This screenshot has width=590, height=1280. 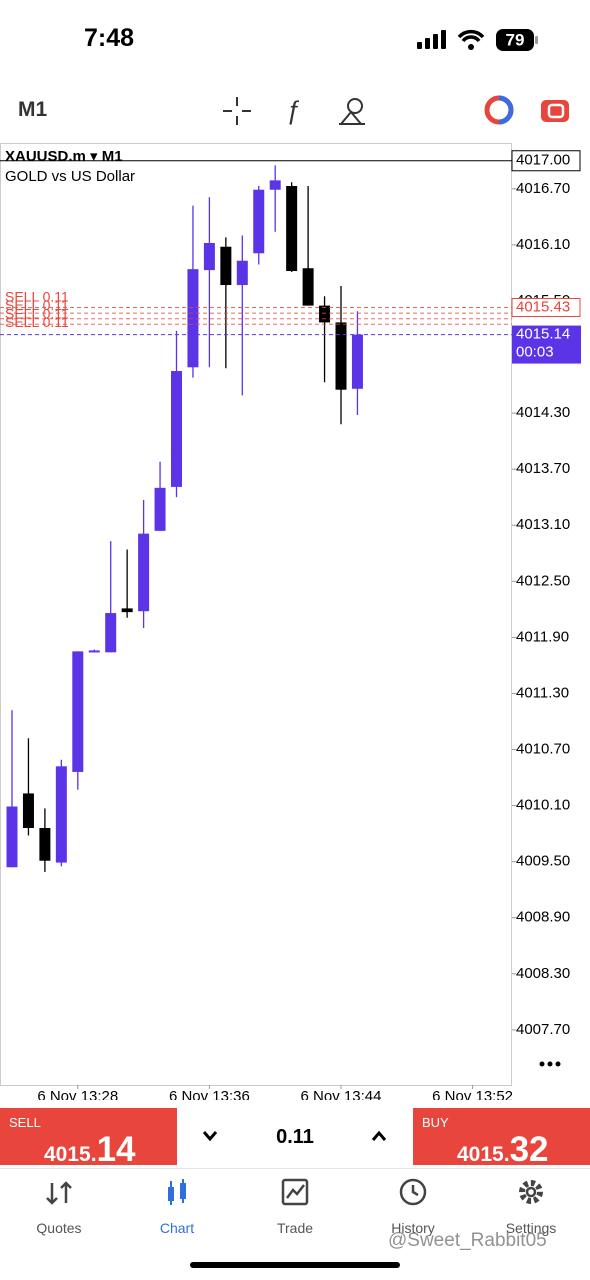 What do you see at coordinates (529, 1149) in the screenshot?
I see `buy-price-pips: 32` at bounding box center [529, 1149].